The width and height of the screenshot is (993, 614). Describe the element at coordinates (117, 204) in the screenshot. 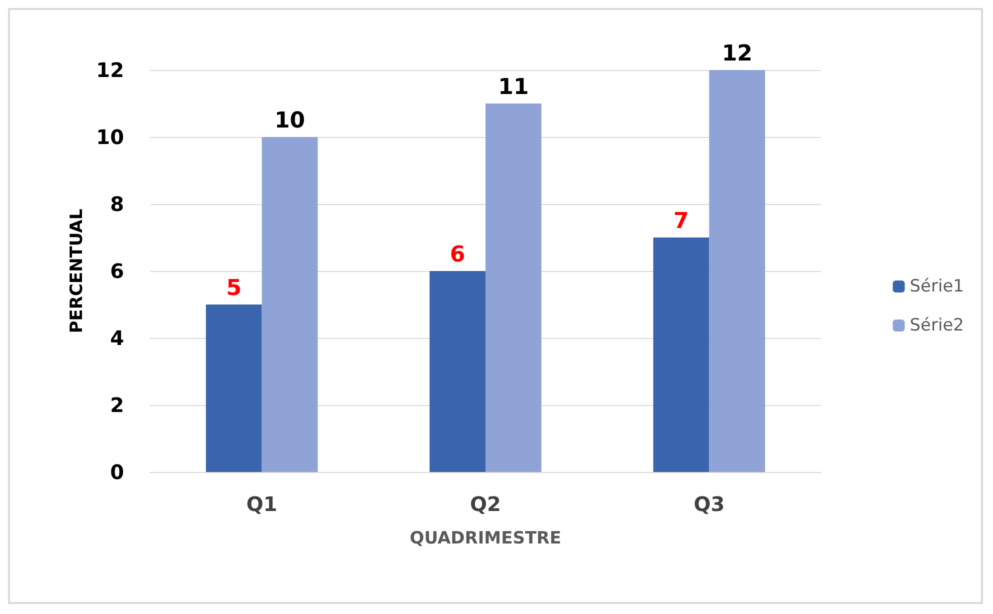

I see `y-tick-label: 8` at that location.